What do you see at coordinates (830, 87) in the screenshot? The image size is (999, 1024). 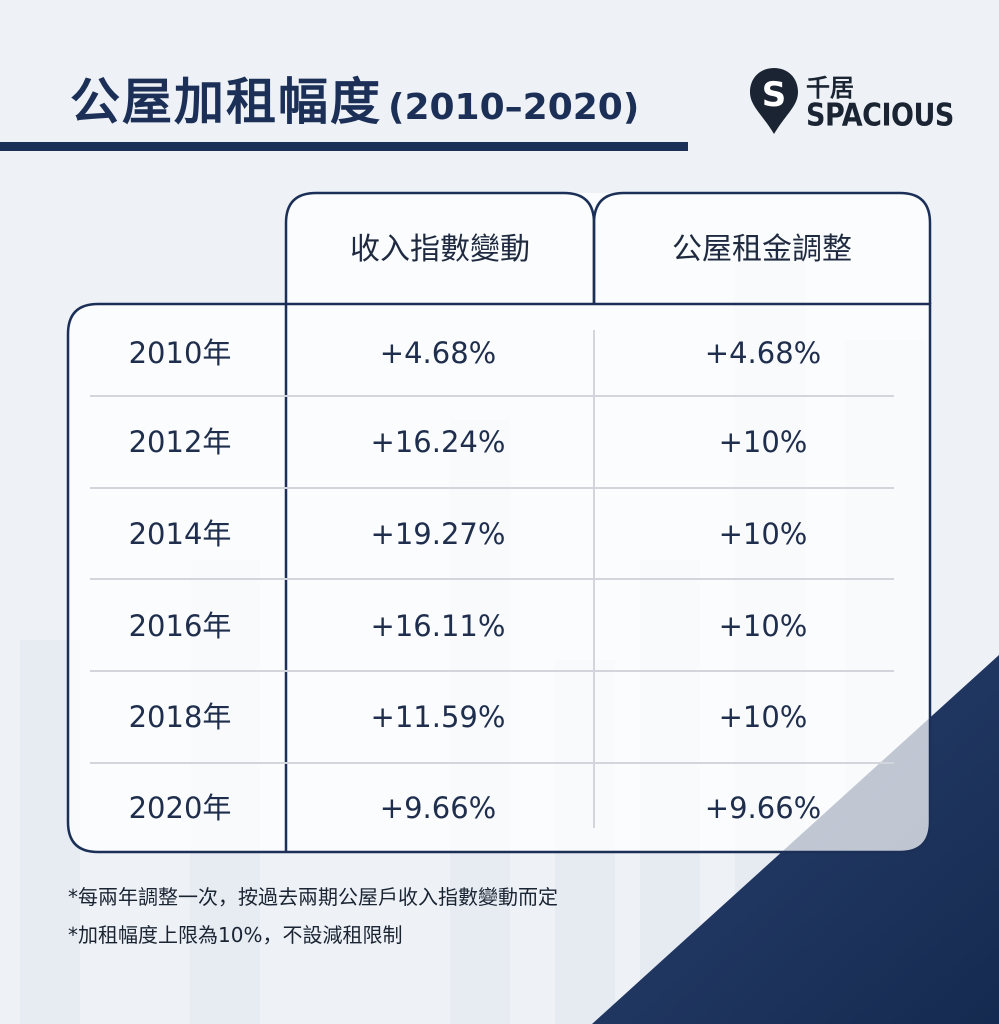 I see `logo-chinese: 千居` at bounding box center [830, 87].